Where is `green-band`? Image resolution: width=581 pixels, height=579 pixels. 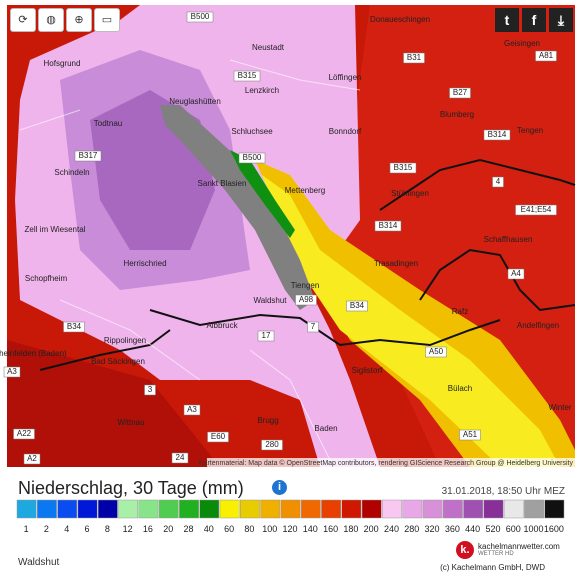 green-band is located at coordinates (262, 194).